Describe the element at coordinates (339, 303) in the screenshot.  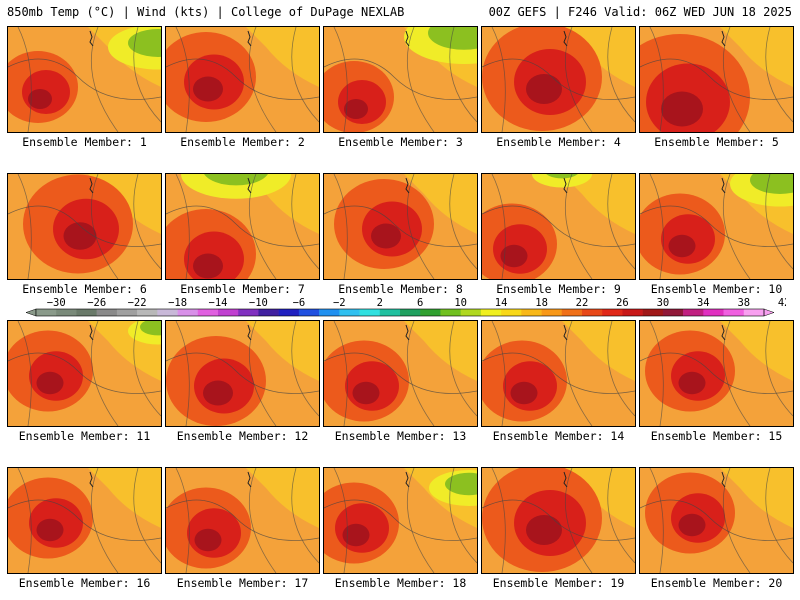
I see `colorbar-tick-label: −2` at that location.